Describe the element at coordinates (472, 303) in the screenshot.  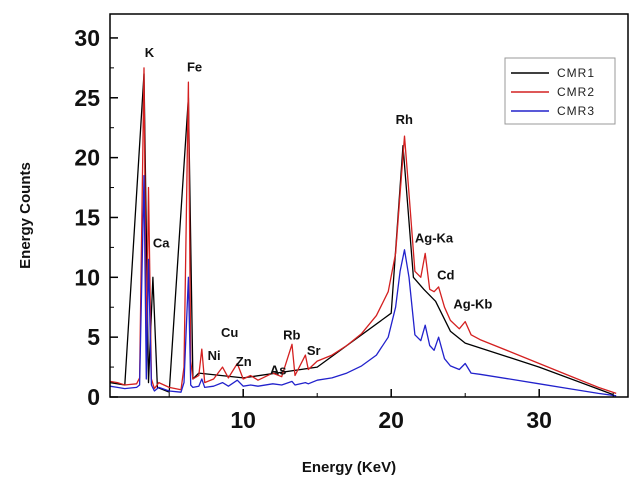
I see `peak-label-ag-kb: Ag-Kb` at that location.